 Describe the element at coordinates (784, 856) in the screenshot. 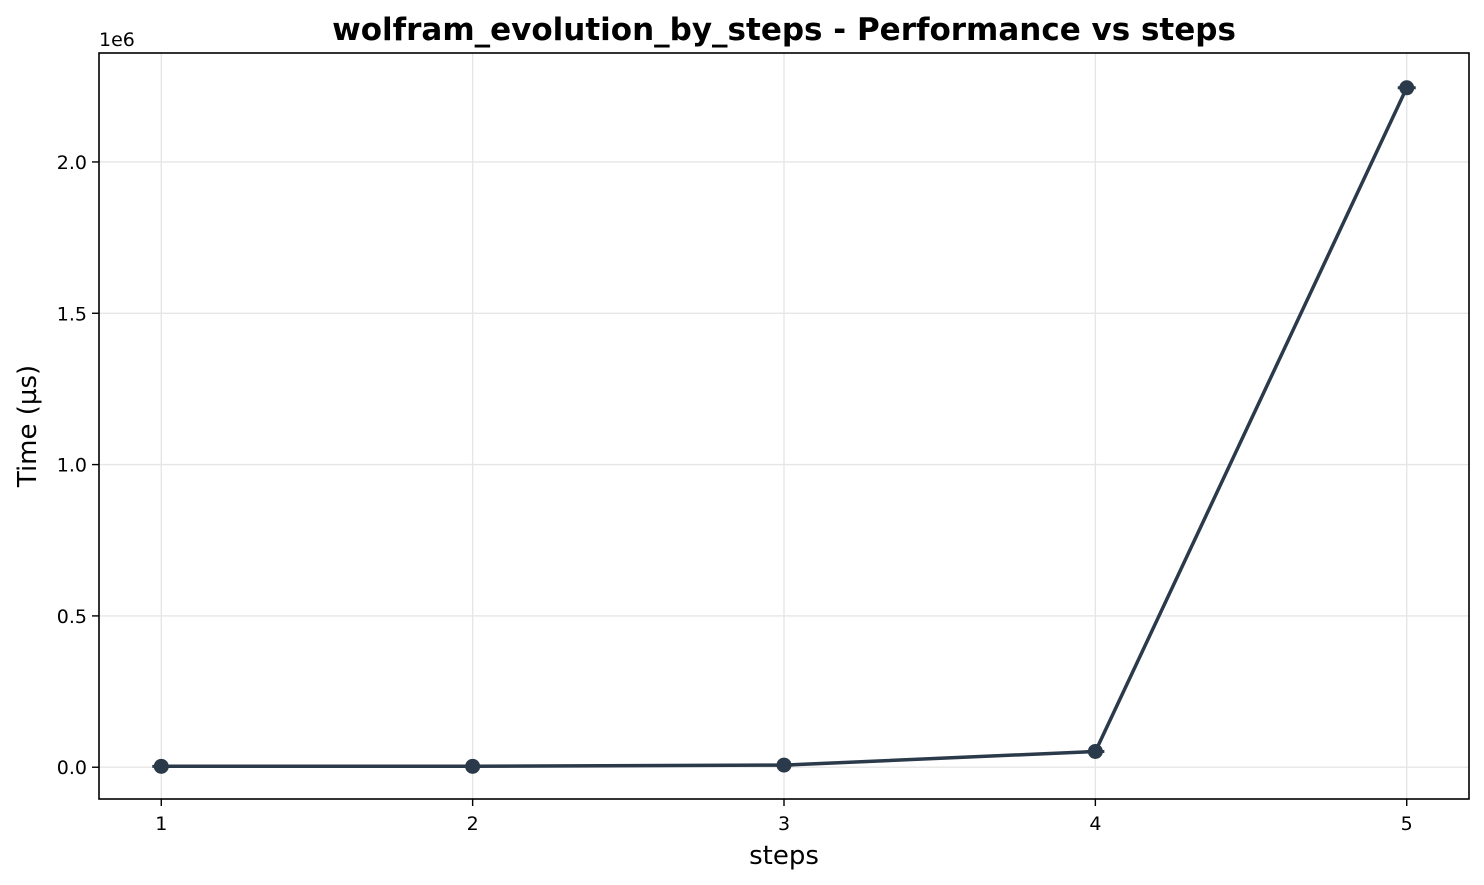

I see `x-axis-label: steps` at that location.